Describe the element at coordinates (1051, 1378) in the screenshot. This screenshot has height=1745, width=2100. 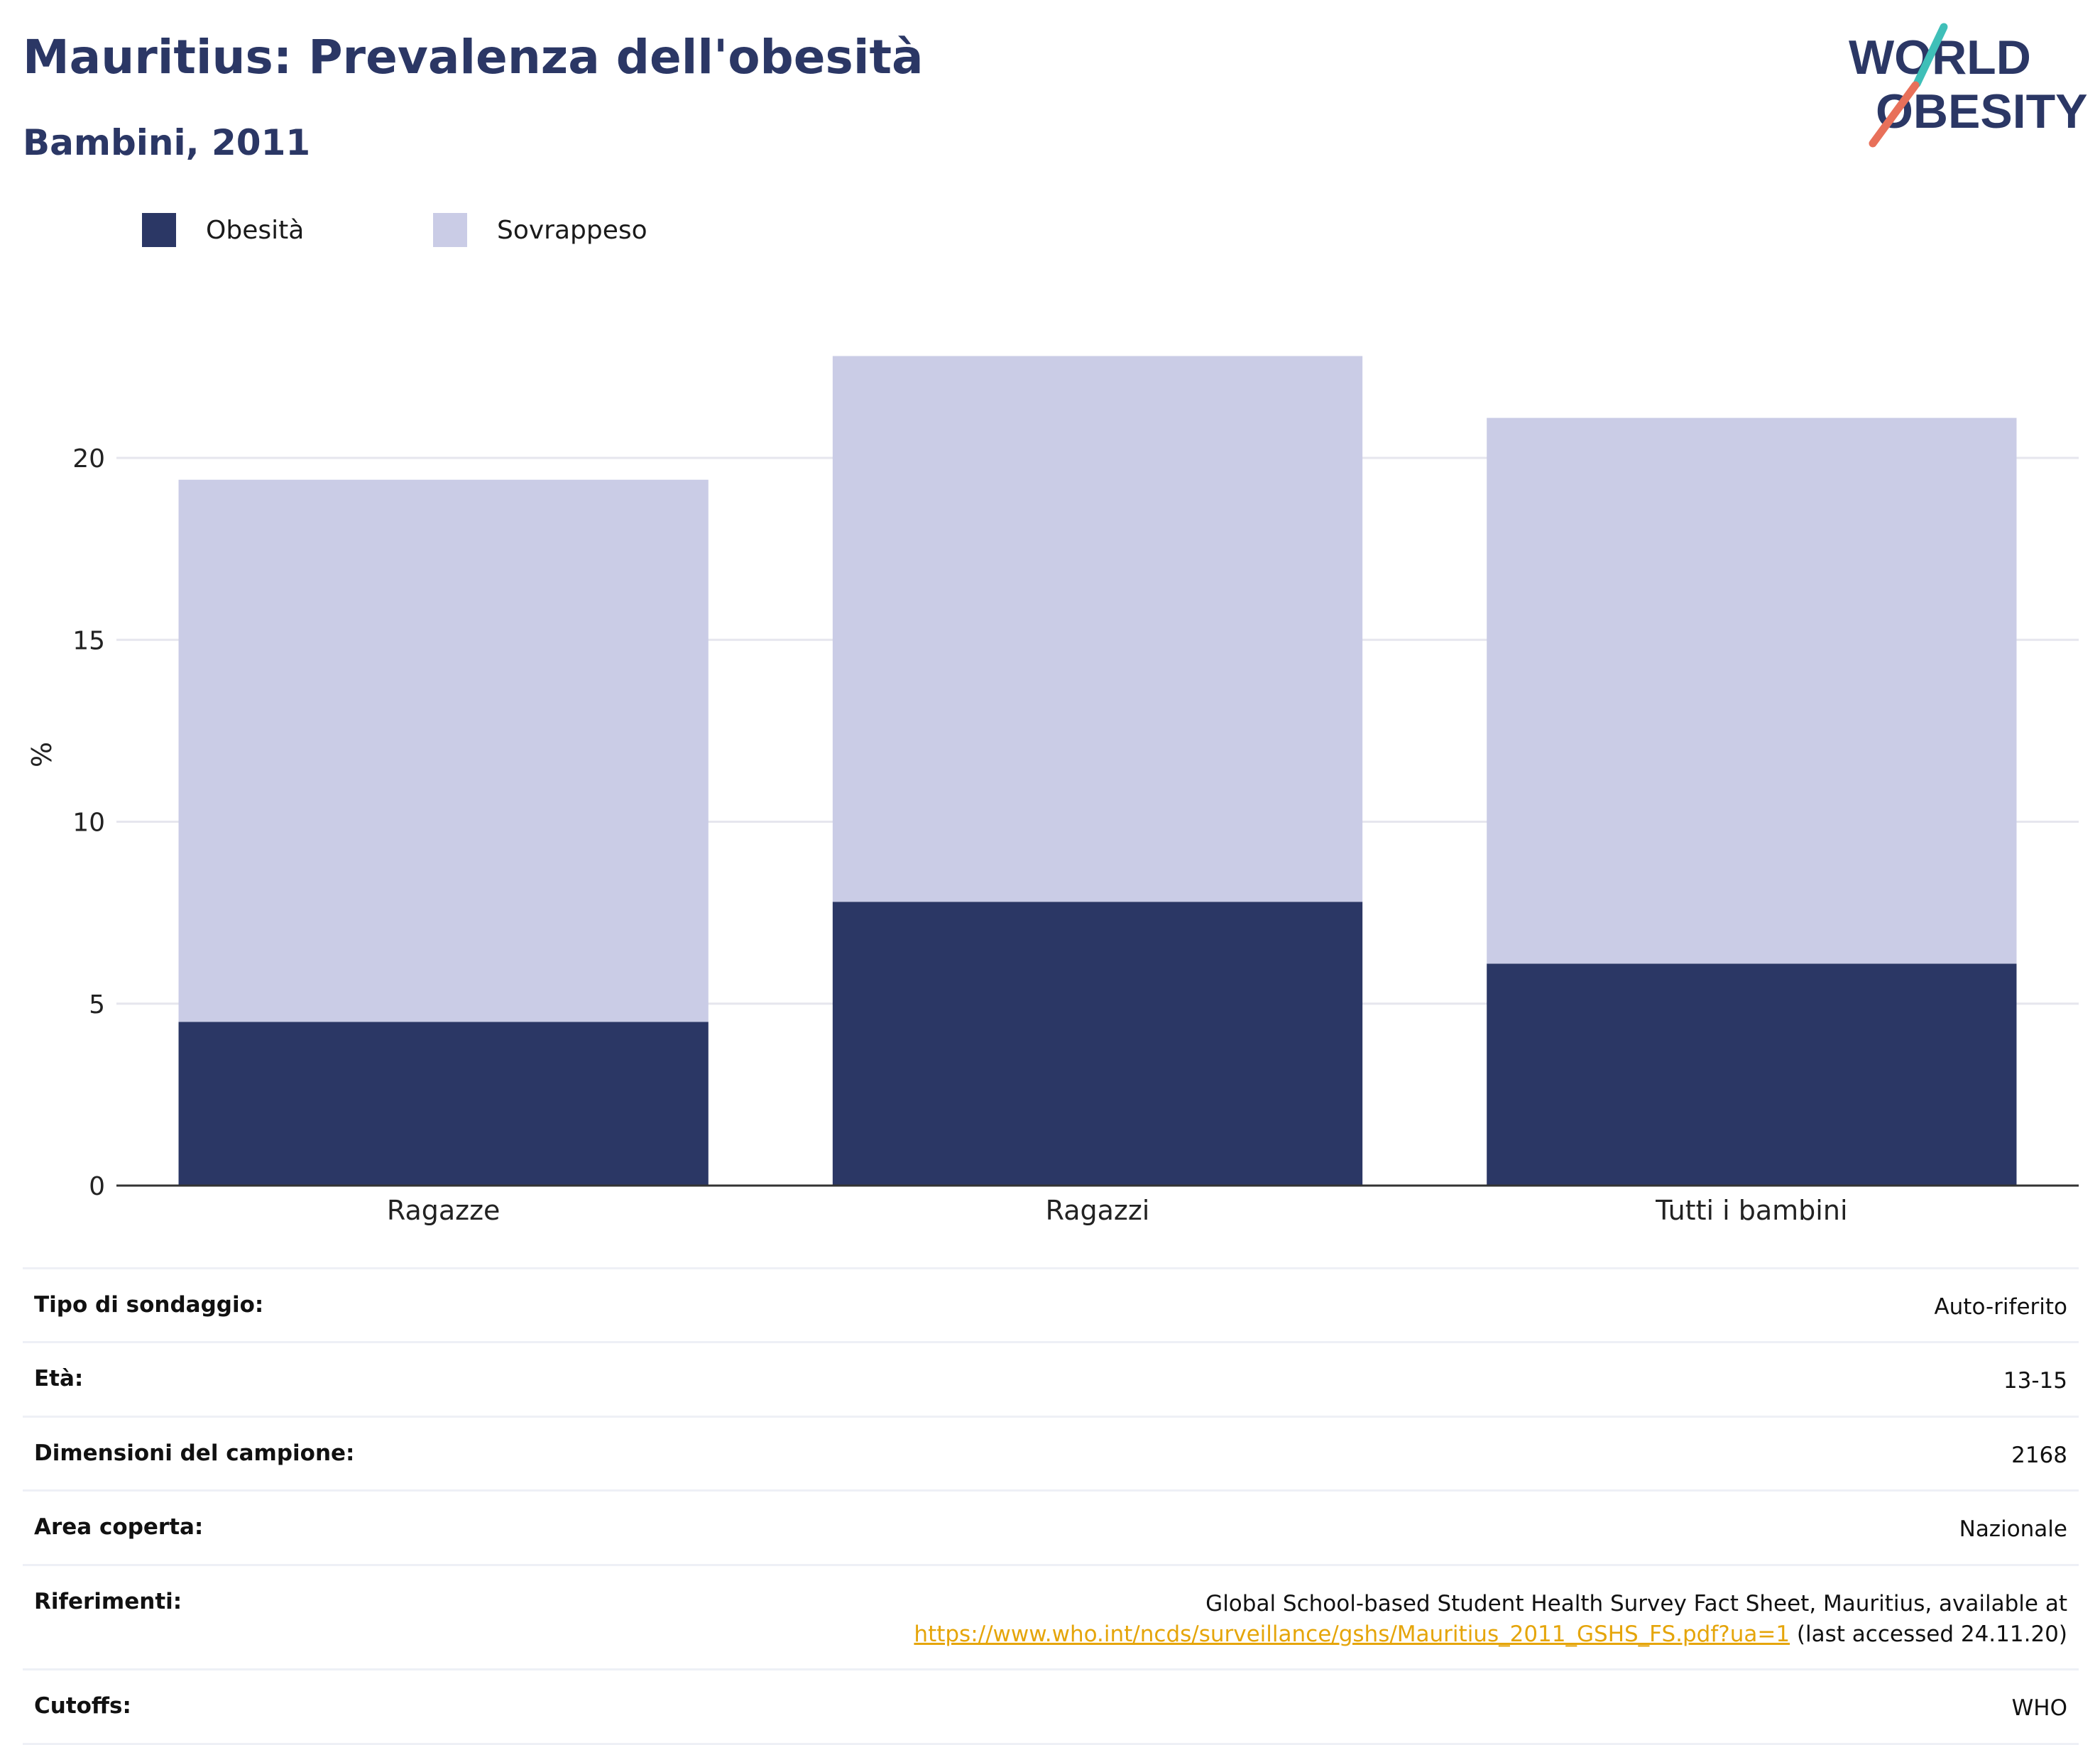
I see `info-row-age: Età: 13-15` at that location.